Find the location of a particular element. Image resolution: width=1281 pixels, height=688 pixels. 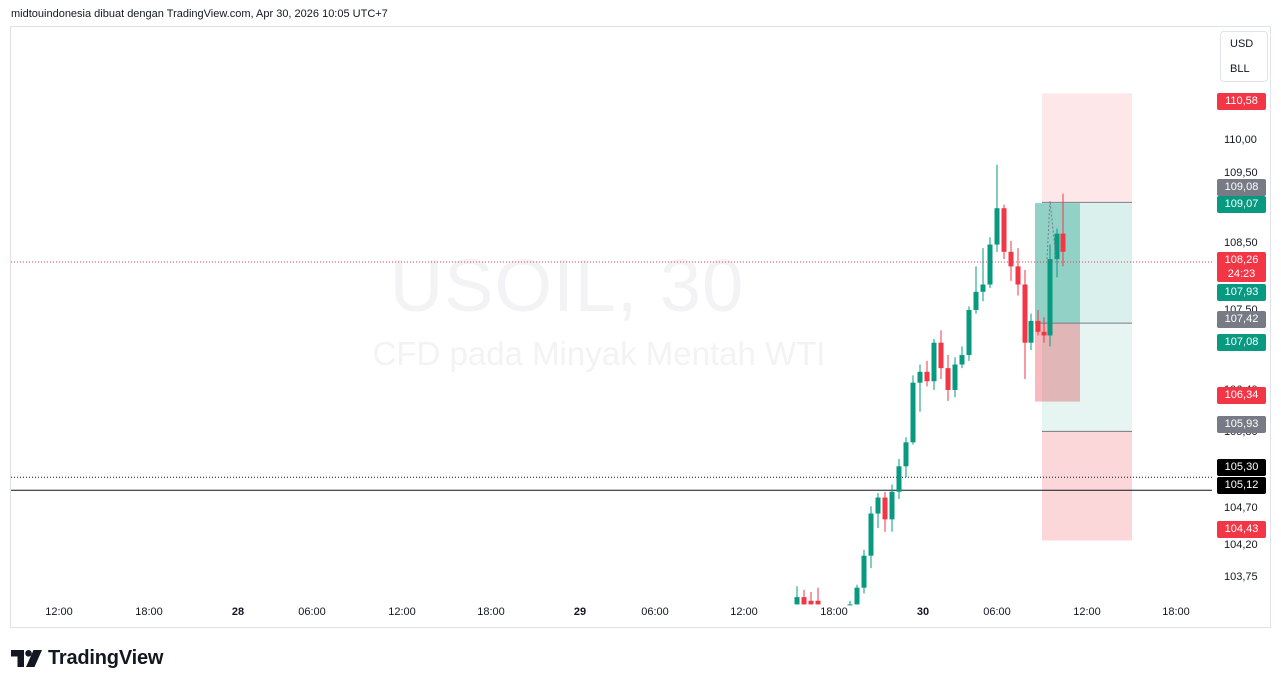

currency-label: USD is located at coordinates (1242, 44).